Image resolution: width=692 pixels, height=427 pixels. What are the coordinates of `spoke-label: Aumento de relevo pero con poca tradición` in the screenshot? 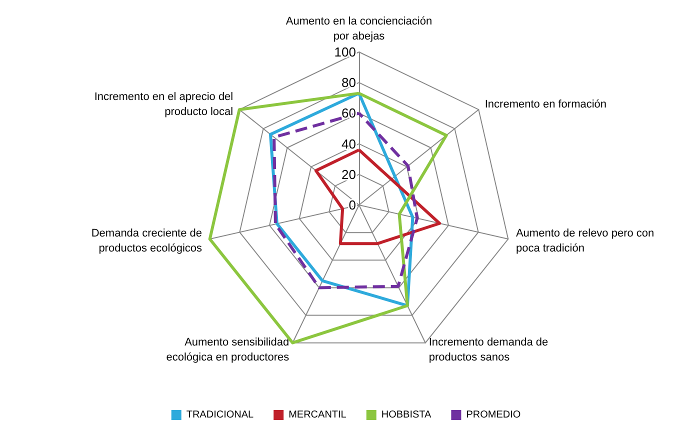 It's located at (585, 240).